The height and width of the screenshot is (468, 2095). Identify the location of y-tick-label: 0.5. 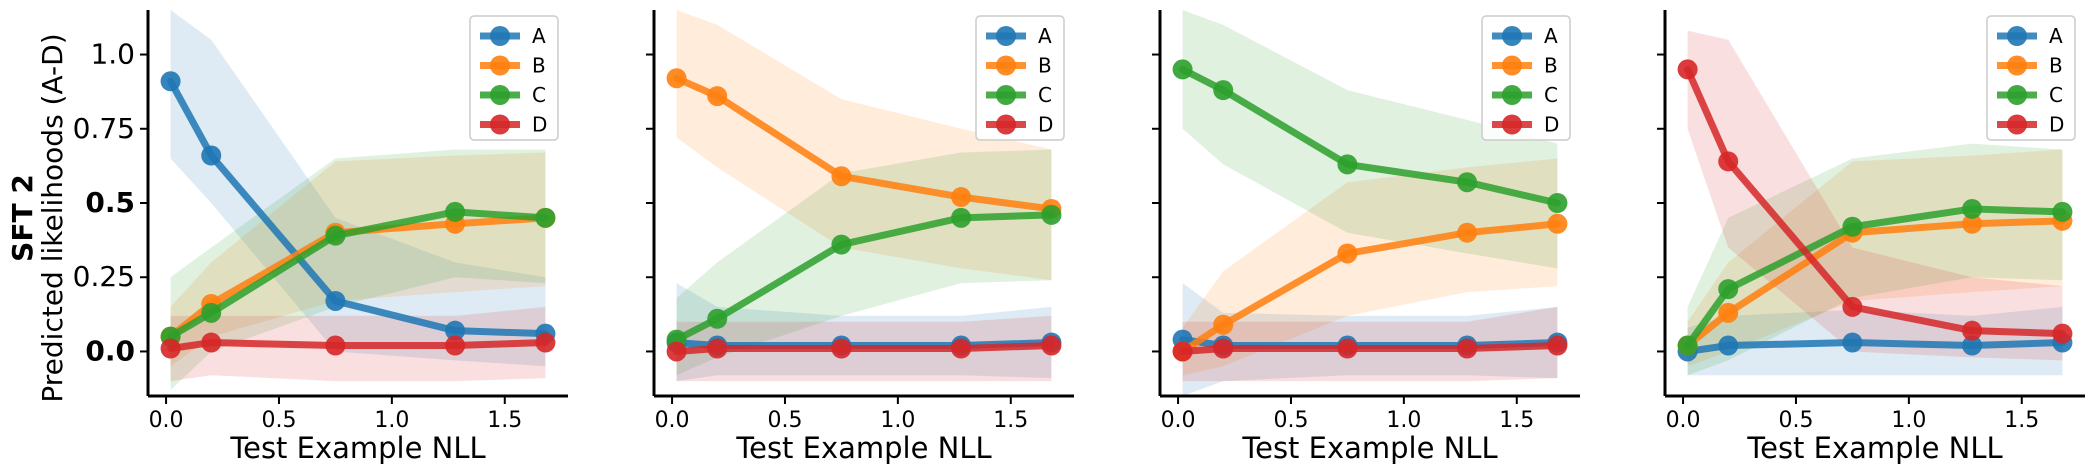
(110, 202).